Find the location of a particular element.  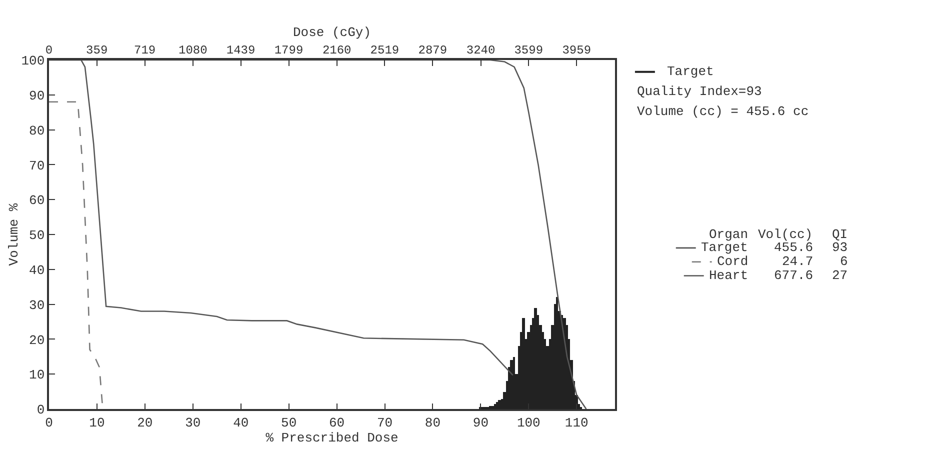

y-axis-title: Volume % is located at coordinates (14, 234).